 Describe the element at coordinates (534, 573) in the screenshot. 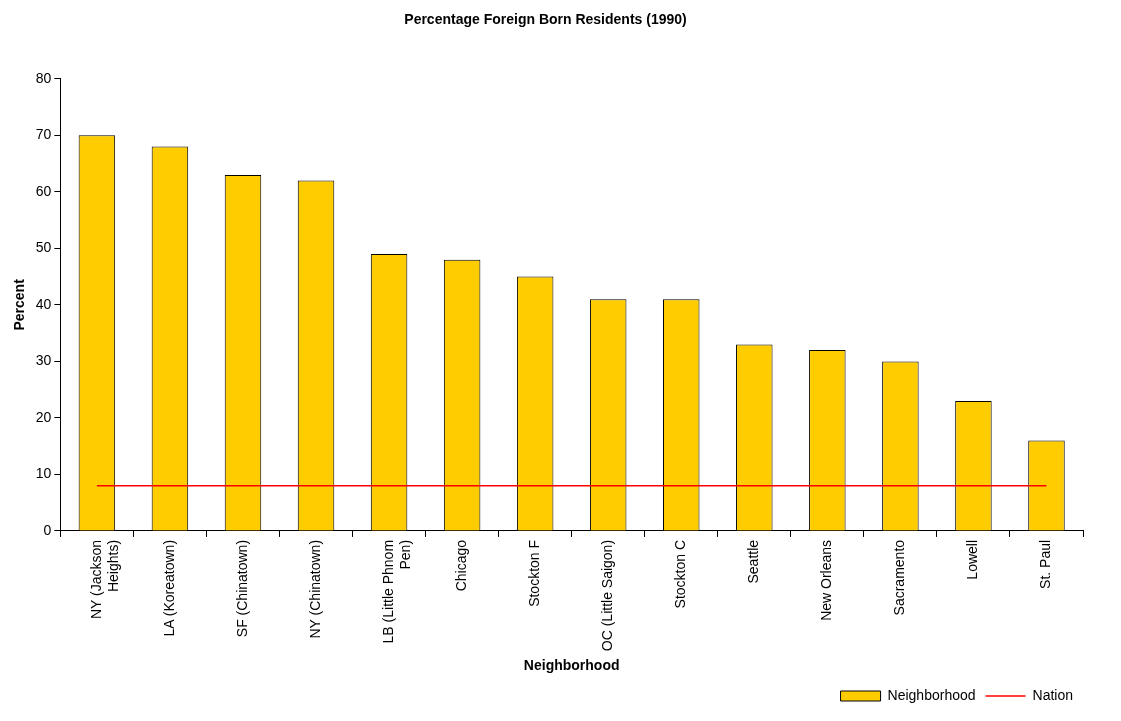

I see `x-tick-label: Stockton F` at that location.